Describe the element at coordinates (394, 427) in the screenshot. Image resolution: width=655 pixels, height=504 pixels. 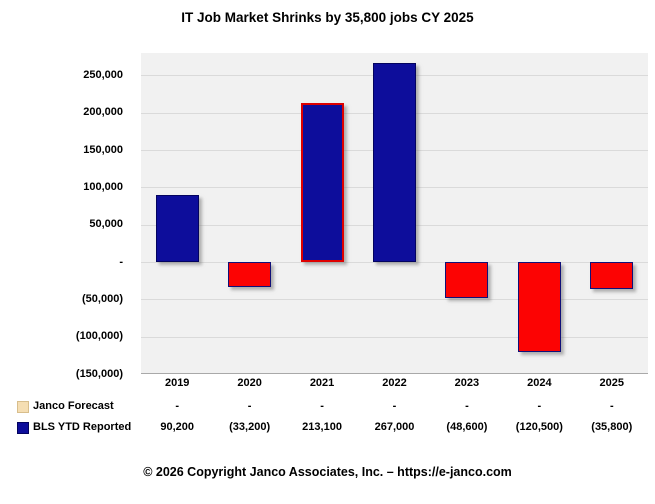
I see `bls-reported-value: 267,000` at that location.